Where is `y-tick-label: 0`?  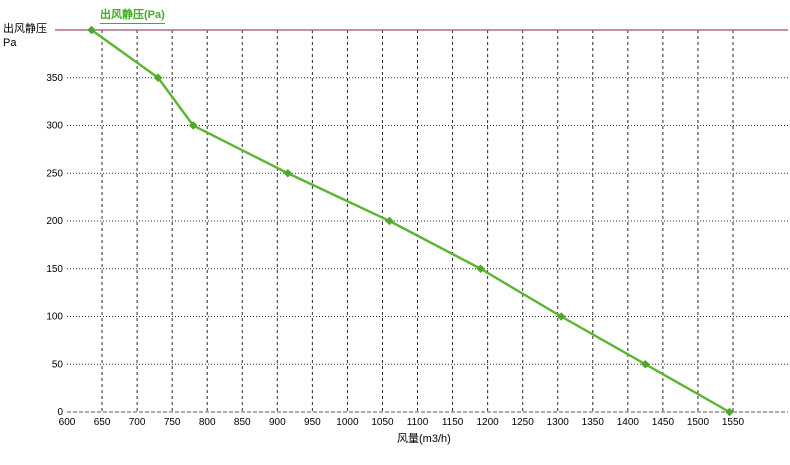 y-tick-label: 0 is located at coordinates (60, 412).